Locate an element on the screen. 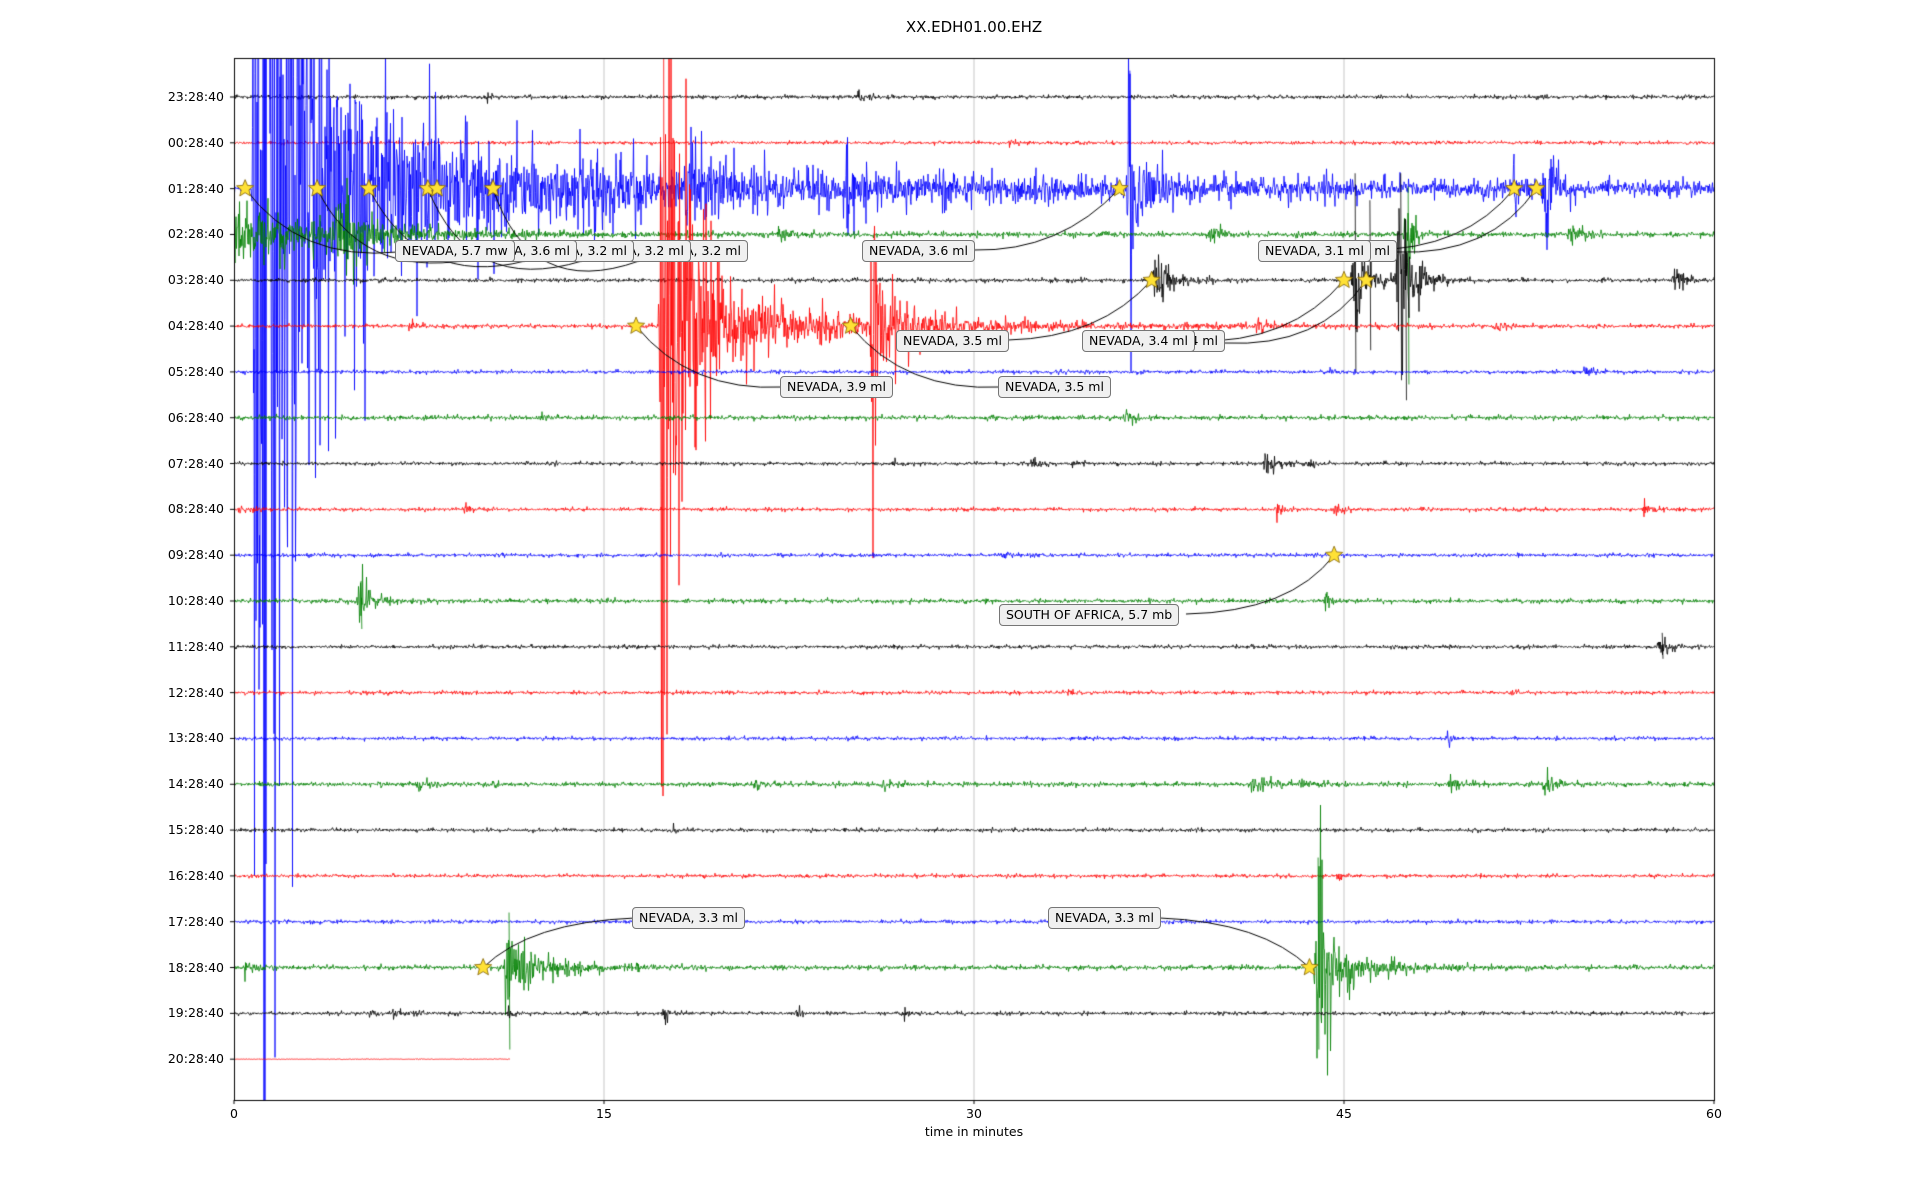 This screenshot has height=1200, width=1920. y-tick-label: 20:28:40 is located at coordinates (195, 1059).